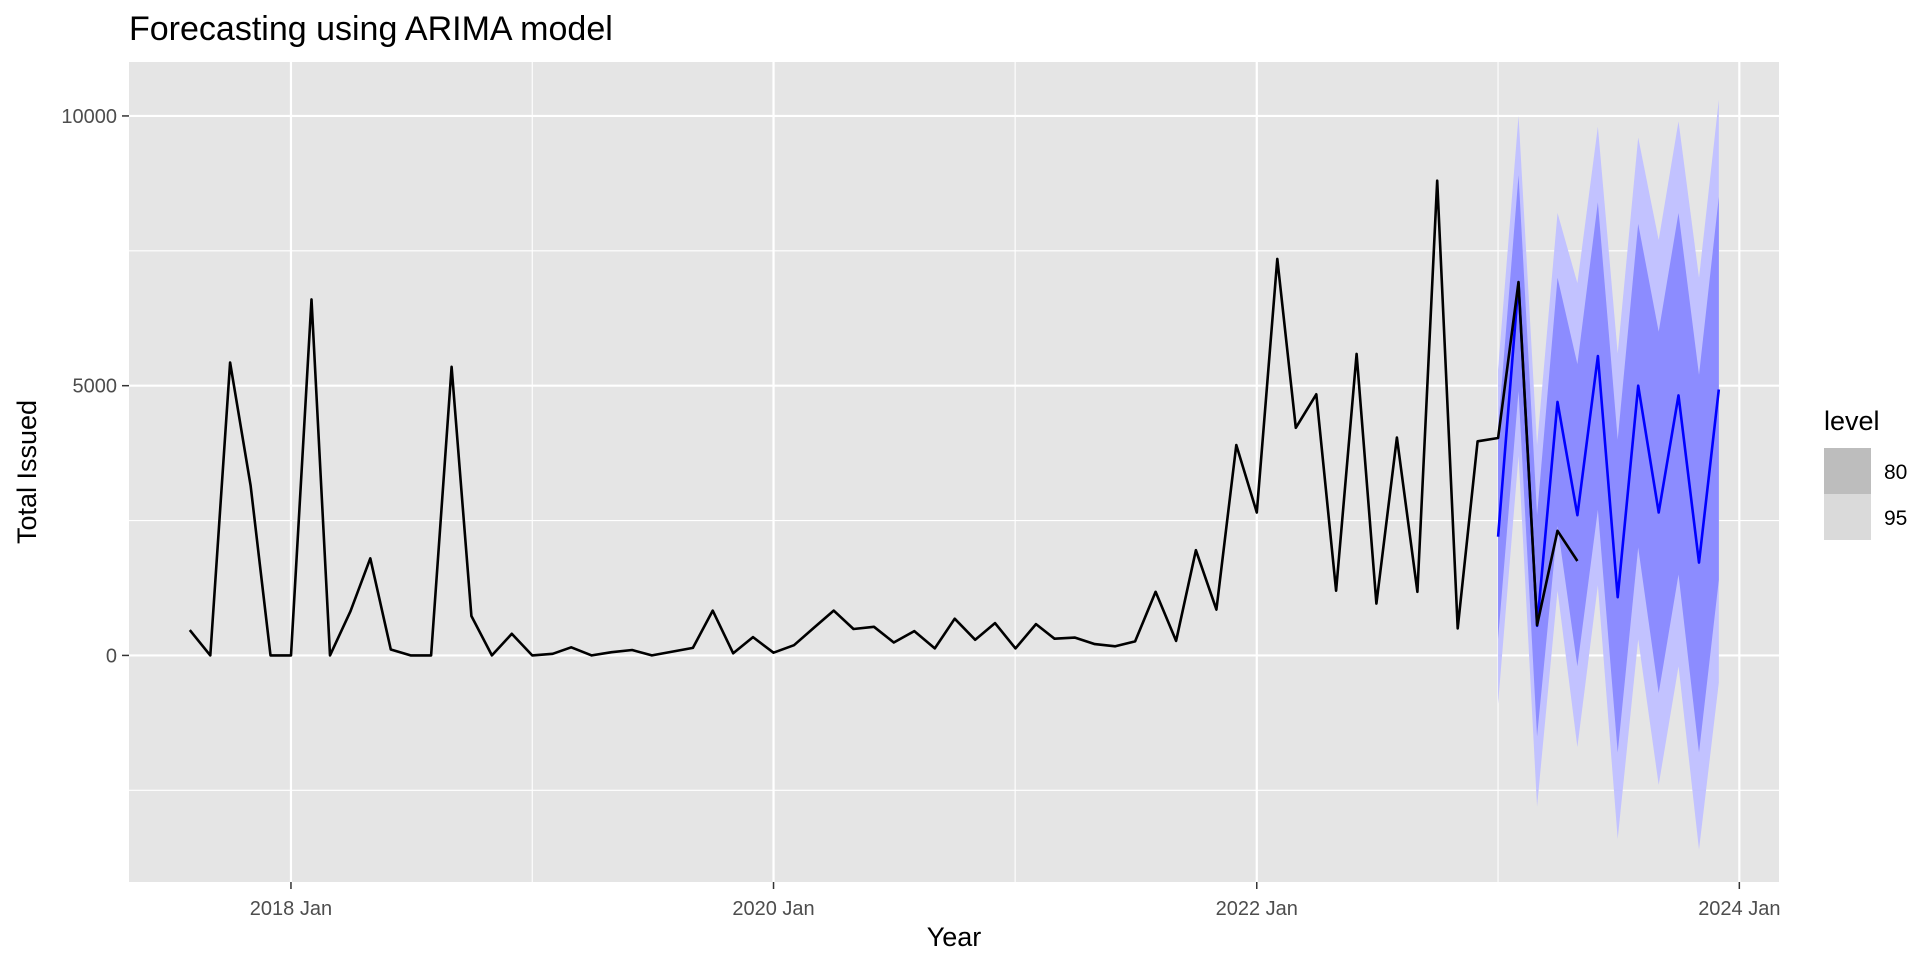  What do you see at coordinates (27, 472) in the screenshot?
I see `y-axis-title: Total Issued` at bounding box center [27, 472].